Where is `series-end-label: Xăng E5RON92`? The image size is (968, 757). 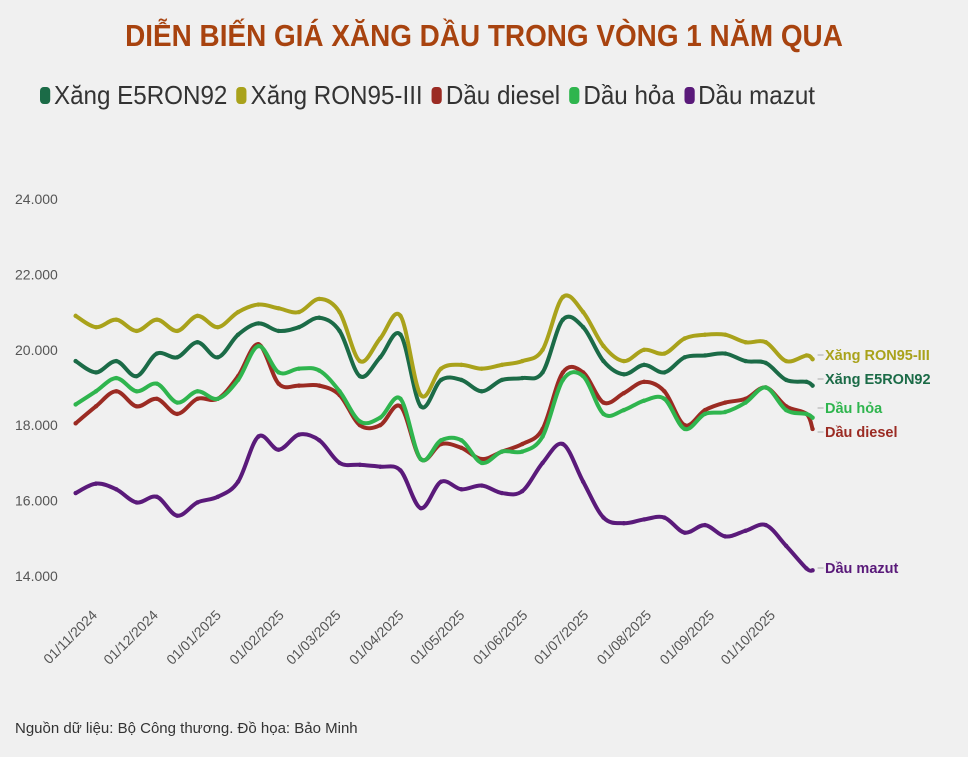 series-end-label: Xăng E5RON92 is located at coordinates (878, 380).